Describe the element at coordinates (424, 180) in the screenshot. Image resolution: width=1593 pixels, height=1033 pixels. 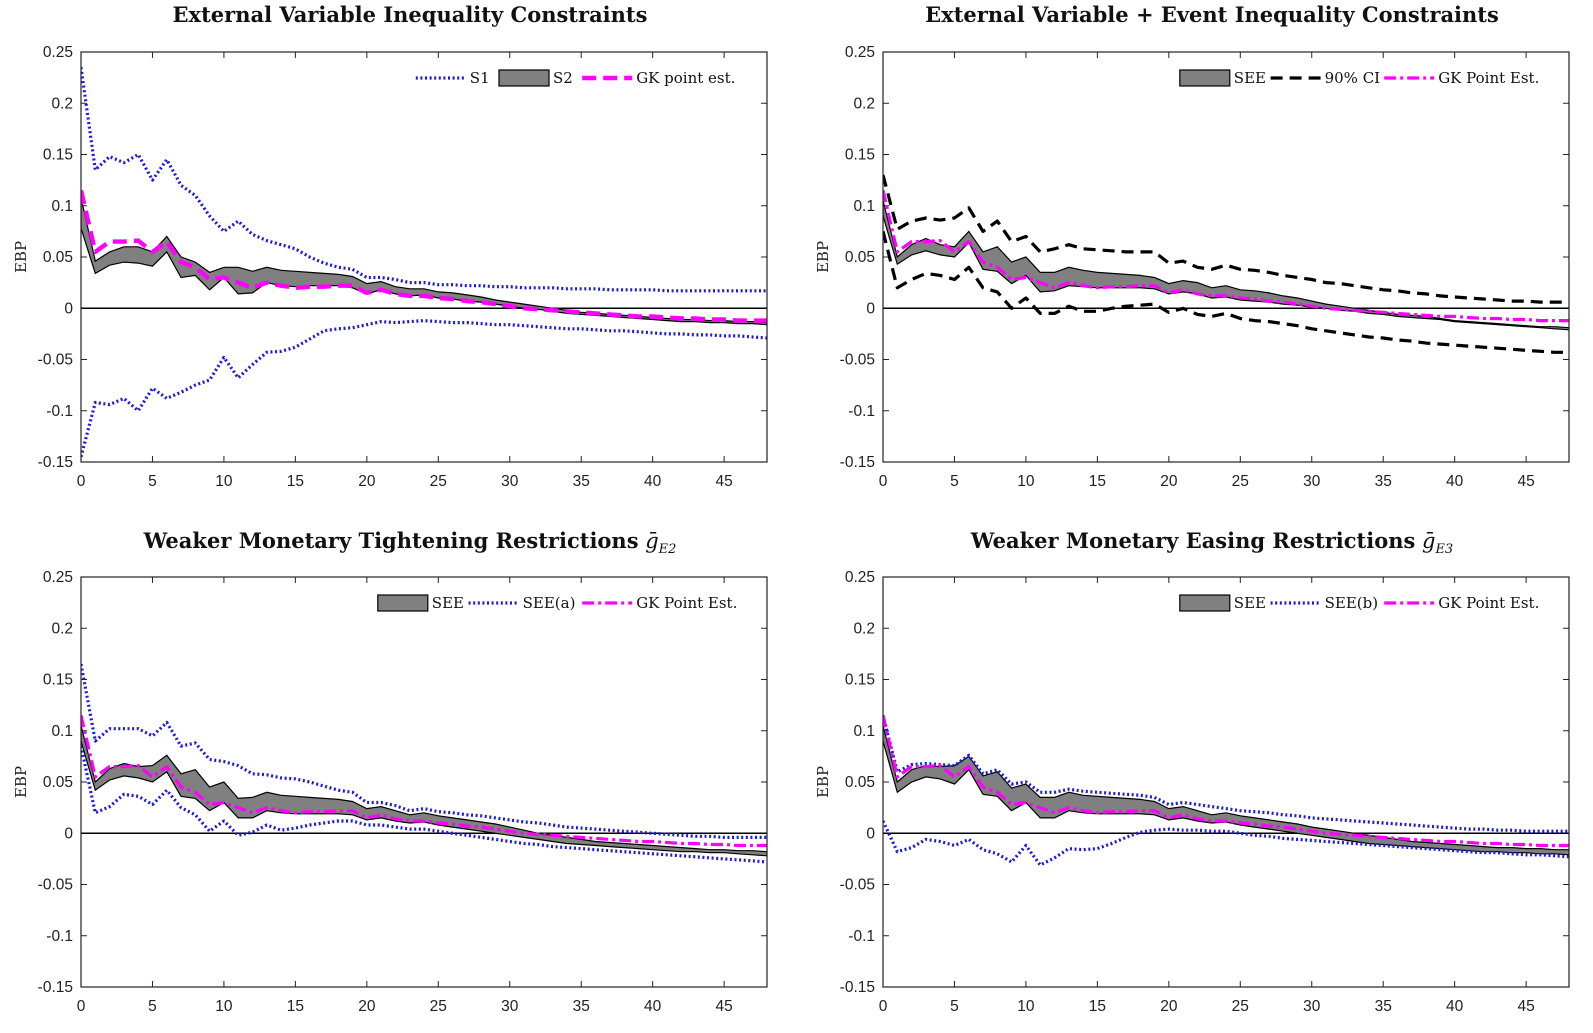
I see `series-line-s1-upper` at that location.